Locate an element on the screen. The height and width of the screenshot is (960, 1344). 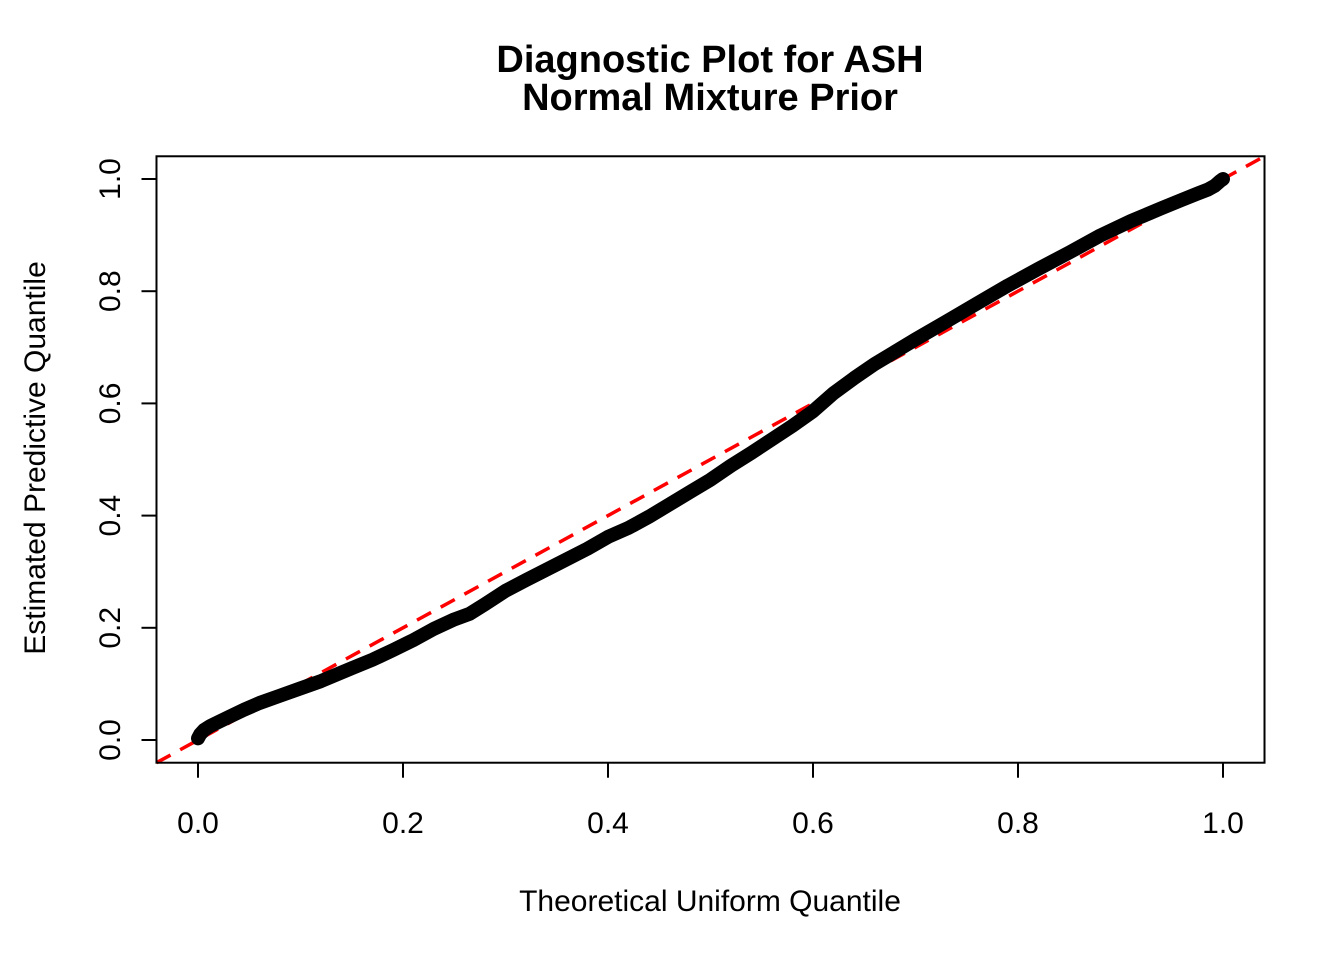
y-tick-label: 0.8 is located at coordinates (110, 291).